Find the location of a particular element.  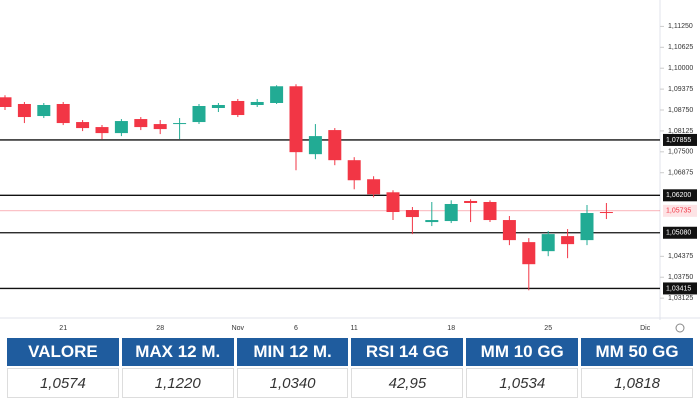

settings-icon is located at coordinates (680, 328).